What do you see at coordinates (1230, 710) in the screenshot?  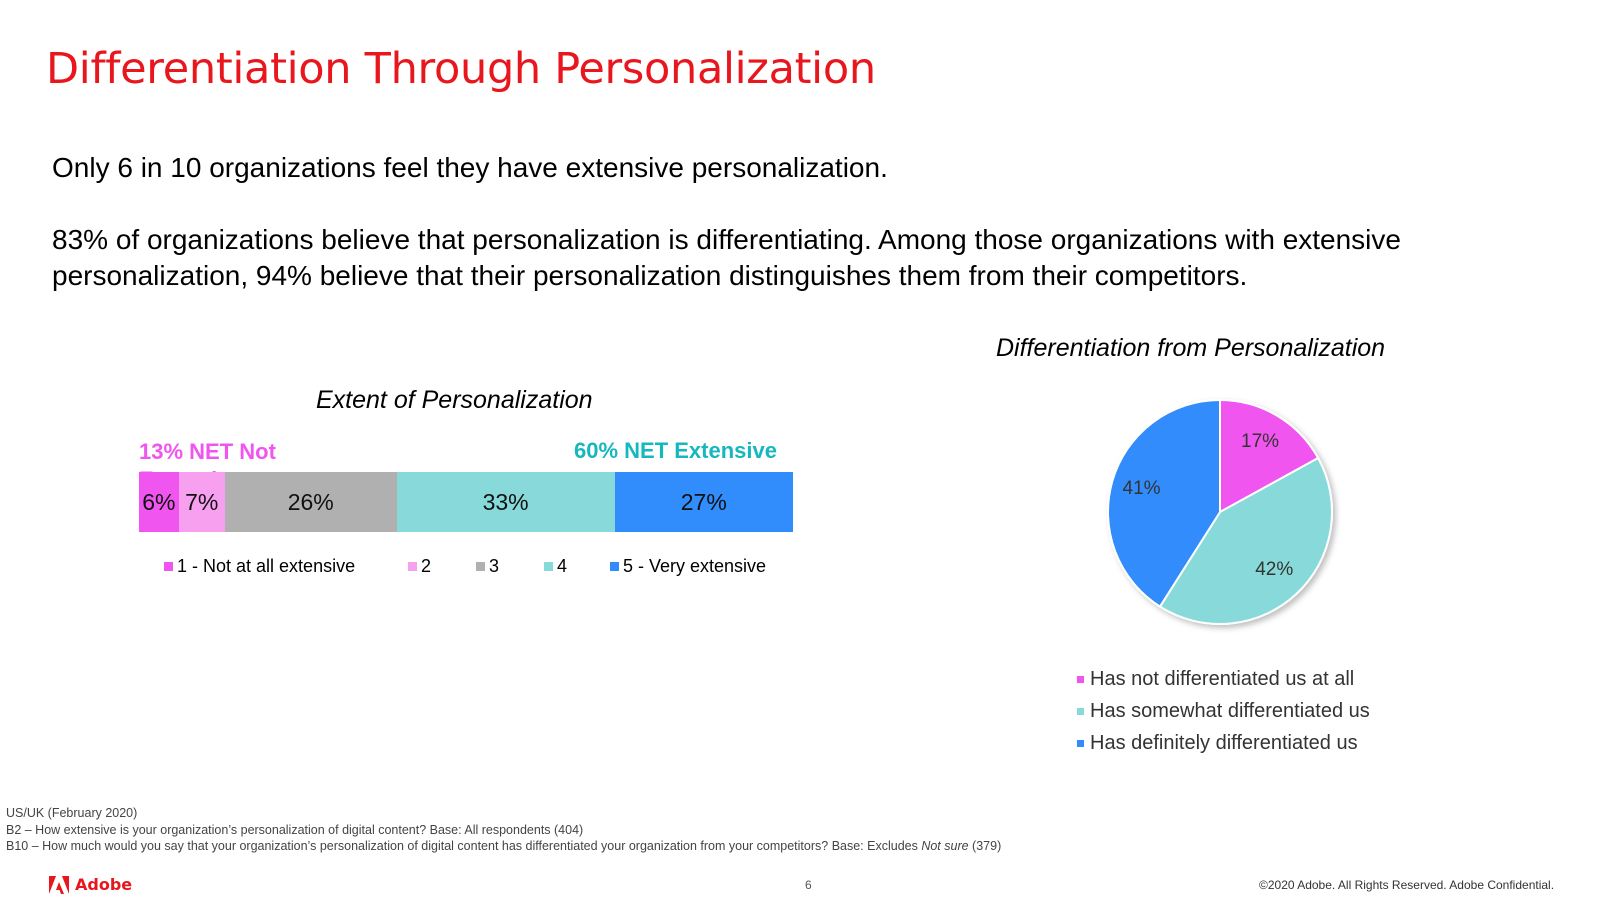 I see `legend-label: Has somewhat differentiated us` at bounding box center [1230, 710].